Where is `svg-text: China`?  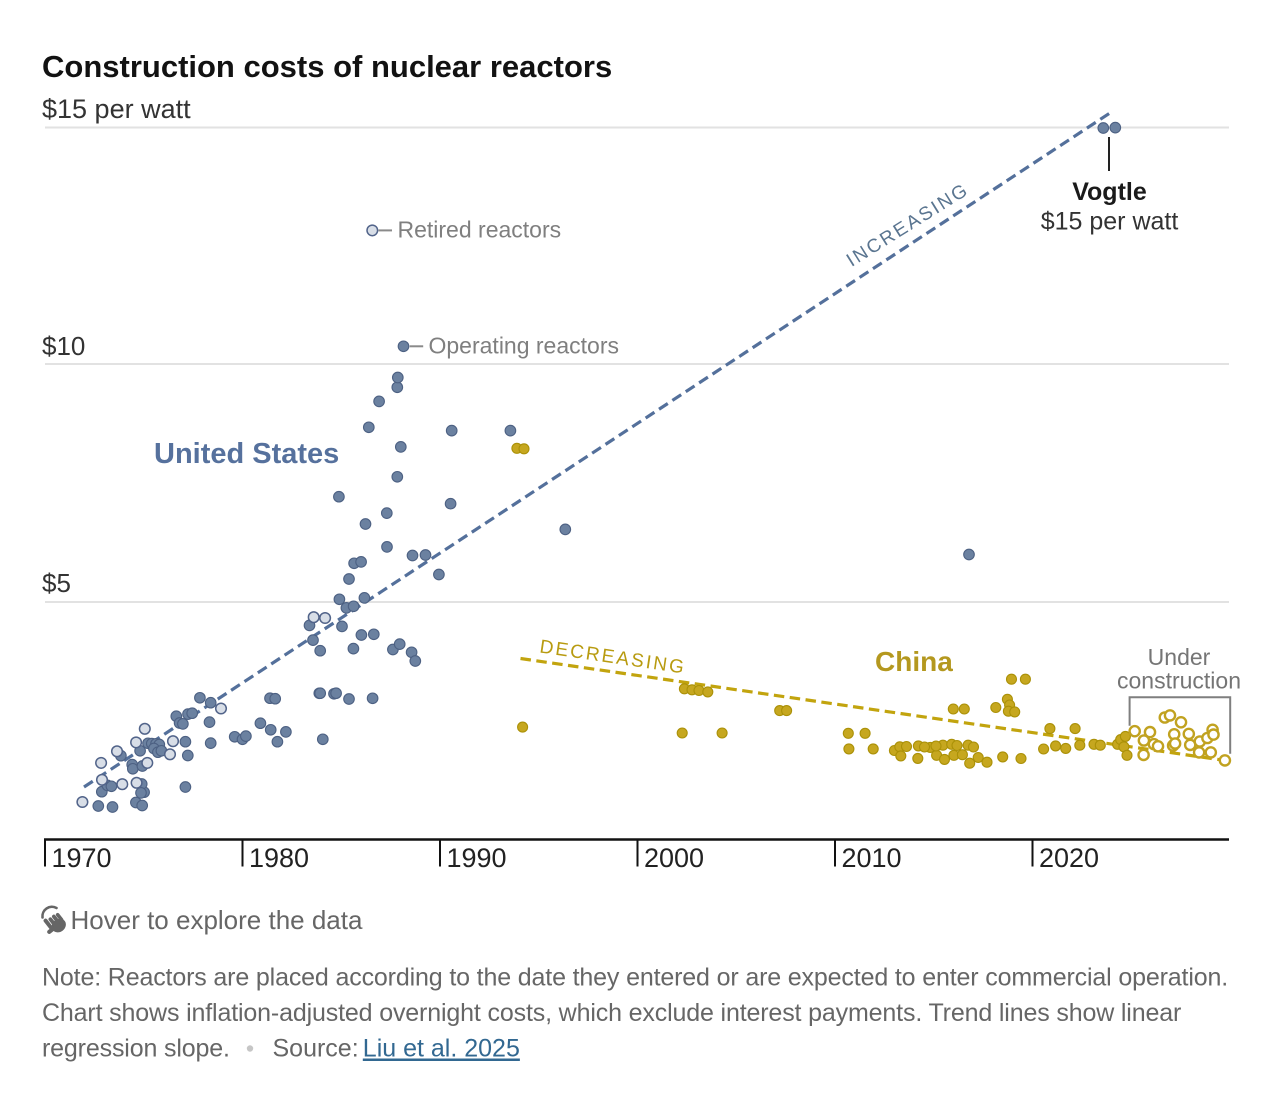 svg-text: China is located at coordinates (914, 661).